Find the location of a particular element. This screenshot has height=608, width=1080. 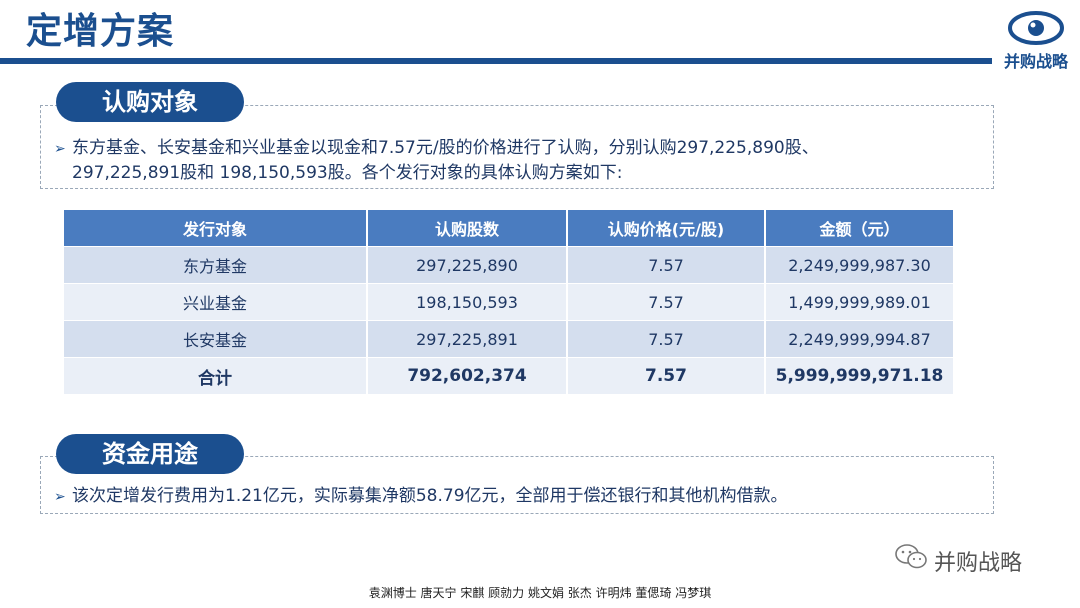

section-label-subscribers: 认购对象 is located at coordinates (150, 102).